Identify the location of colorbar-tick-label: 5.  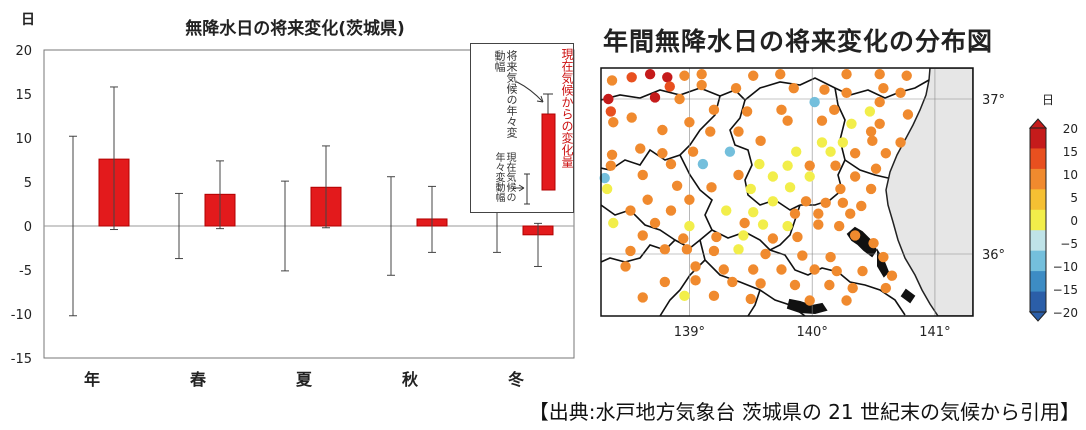
(1074, 198).